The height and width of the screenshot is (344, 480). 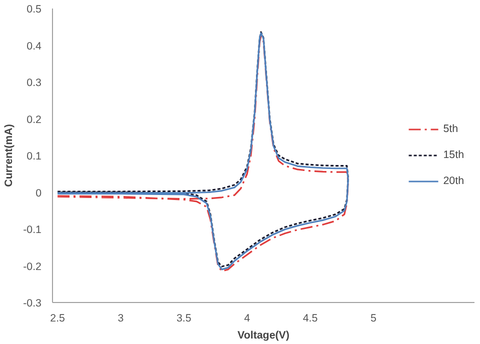 I want to click on y-tick-label: 0.4, so click(x=34, y=46).